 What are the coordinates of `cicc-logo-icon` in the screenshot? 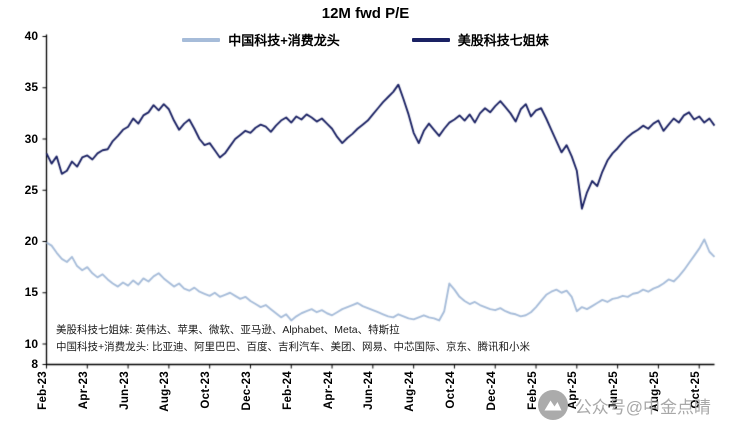 It's located at (552, 405).